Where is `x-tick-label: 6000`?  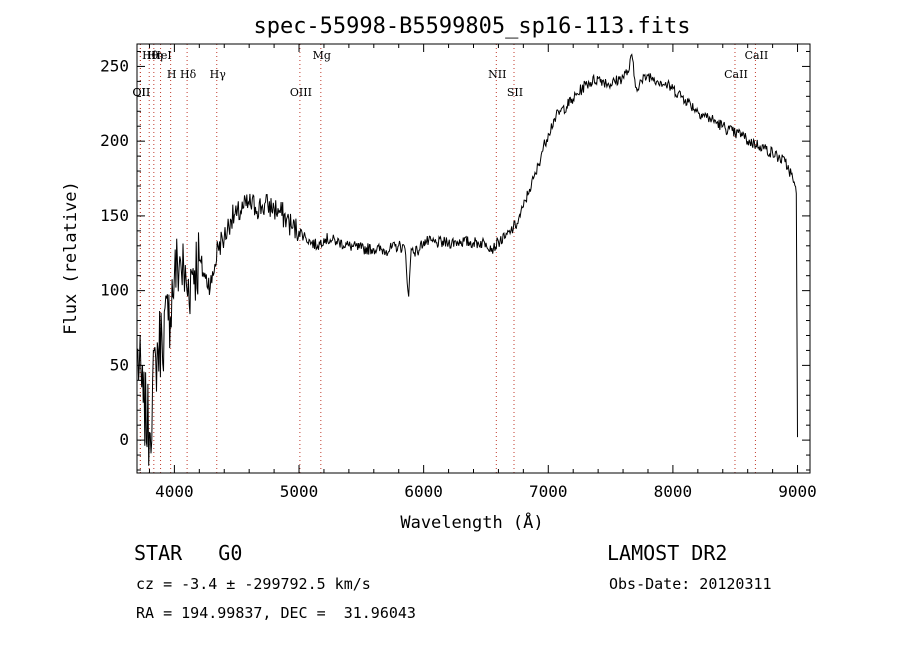 x-tick-label: 6000 is located at coordinates (423, 491).